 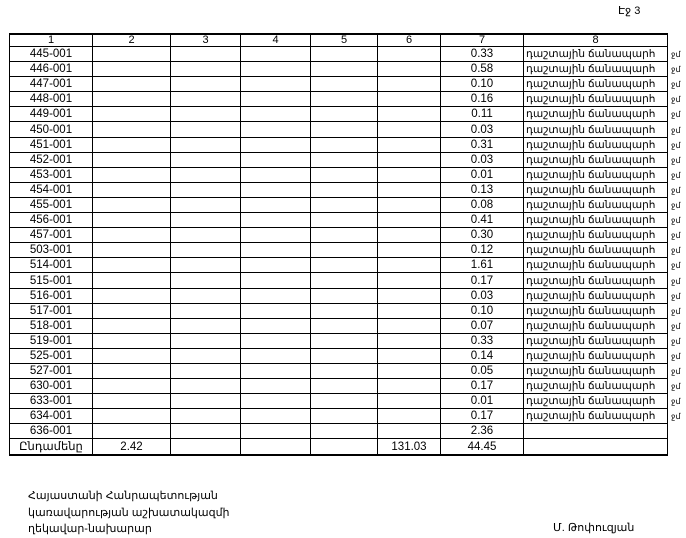 What do you see at coordinates (338, 340) in the screenshot?
I see `table-row: 519-001 0.33 դաշտային ճանապարհ` at bounding box center [338, 340].